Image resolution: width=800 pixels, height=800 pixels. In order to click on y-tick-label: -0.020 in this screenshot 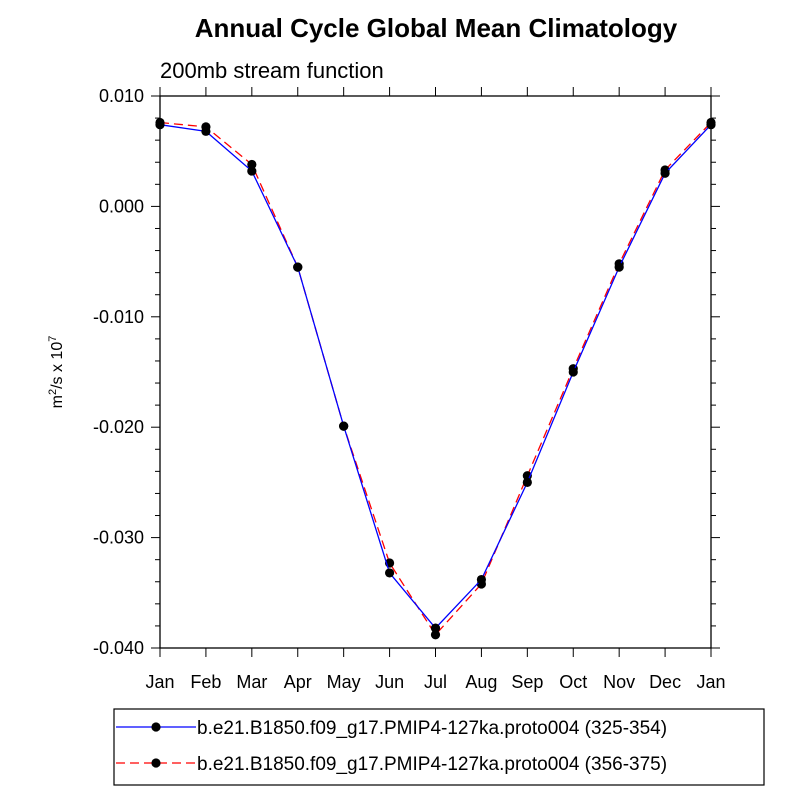, I will do `click(118, 427)`.